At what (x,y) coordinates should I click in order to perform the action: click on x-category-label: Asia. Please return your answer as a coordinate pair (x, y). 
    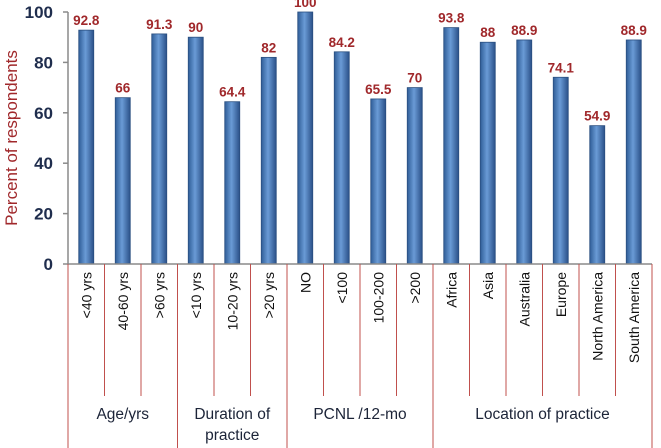
    Looking at the image, I should click on (488, 285).